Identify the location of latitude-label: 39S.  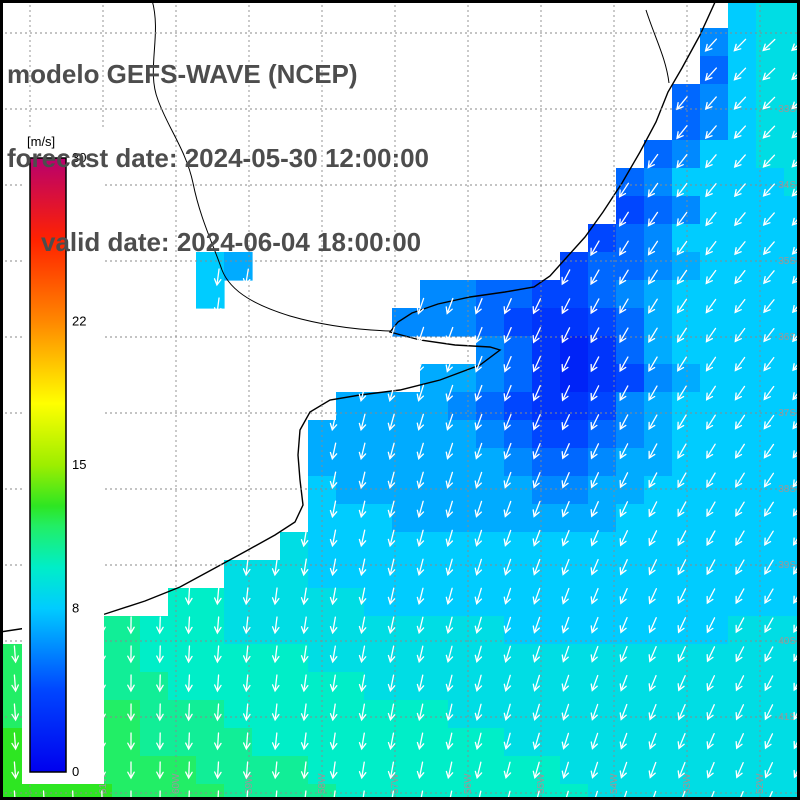
(787, 565).